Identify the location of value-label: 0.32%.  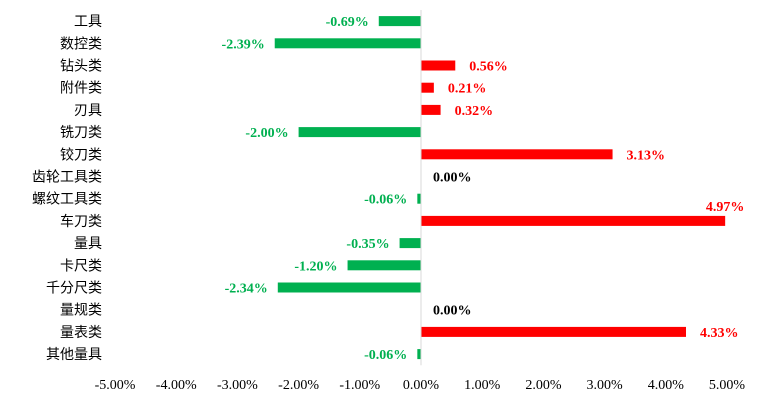
(474, 111).